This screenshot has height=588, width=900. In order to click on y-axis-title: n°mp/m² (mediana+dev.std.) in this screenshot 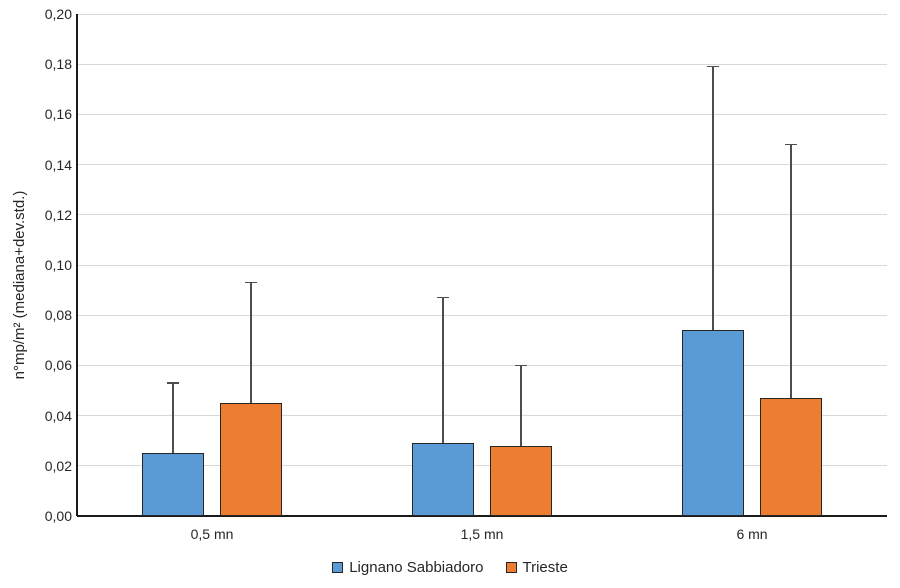, I will do `click(19, 285)`.